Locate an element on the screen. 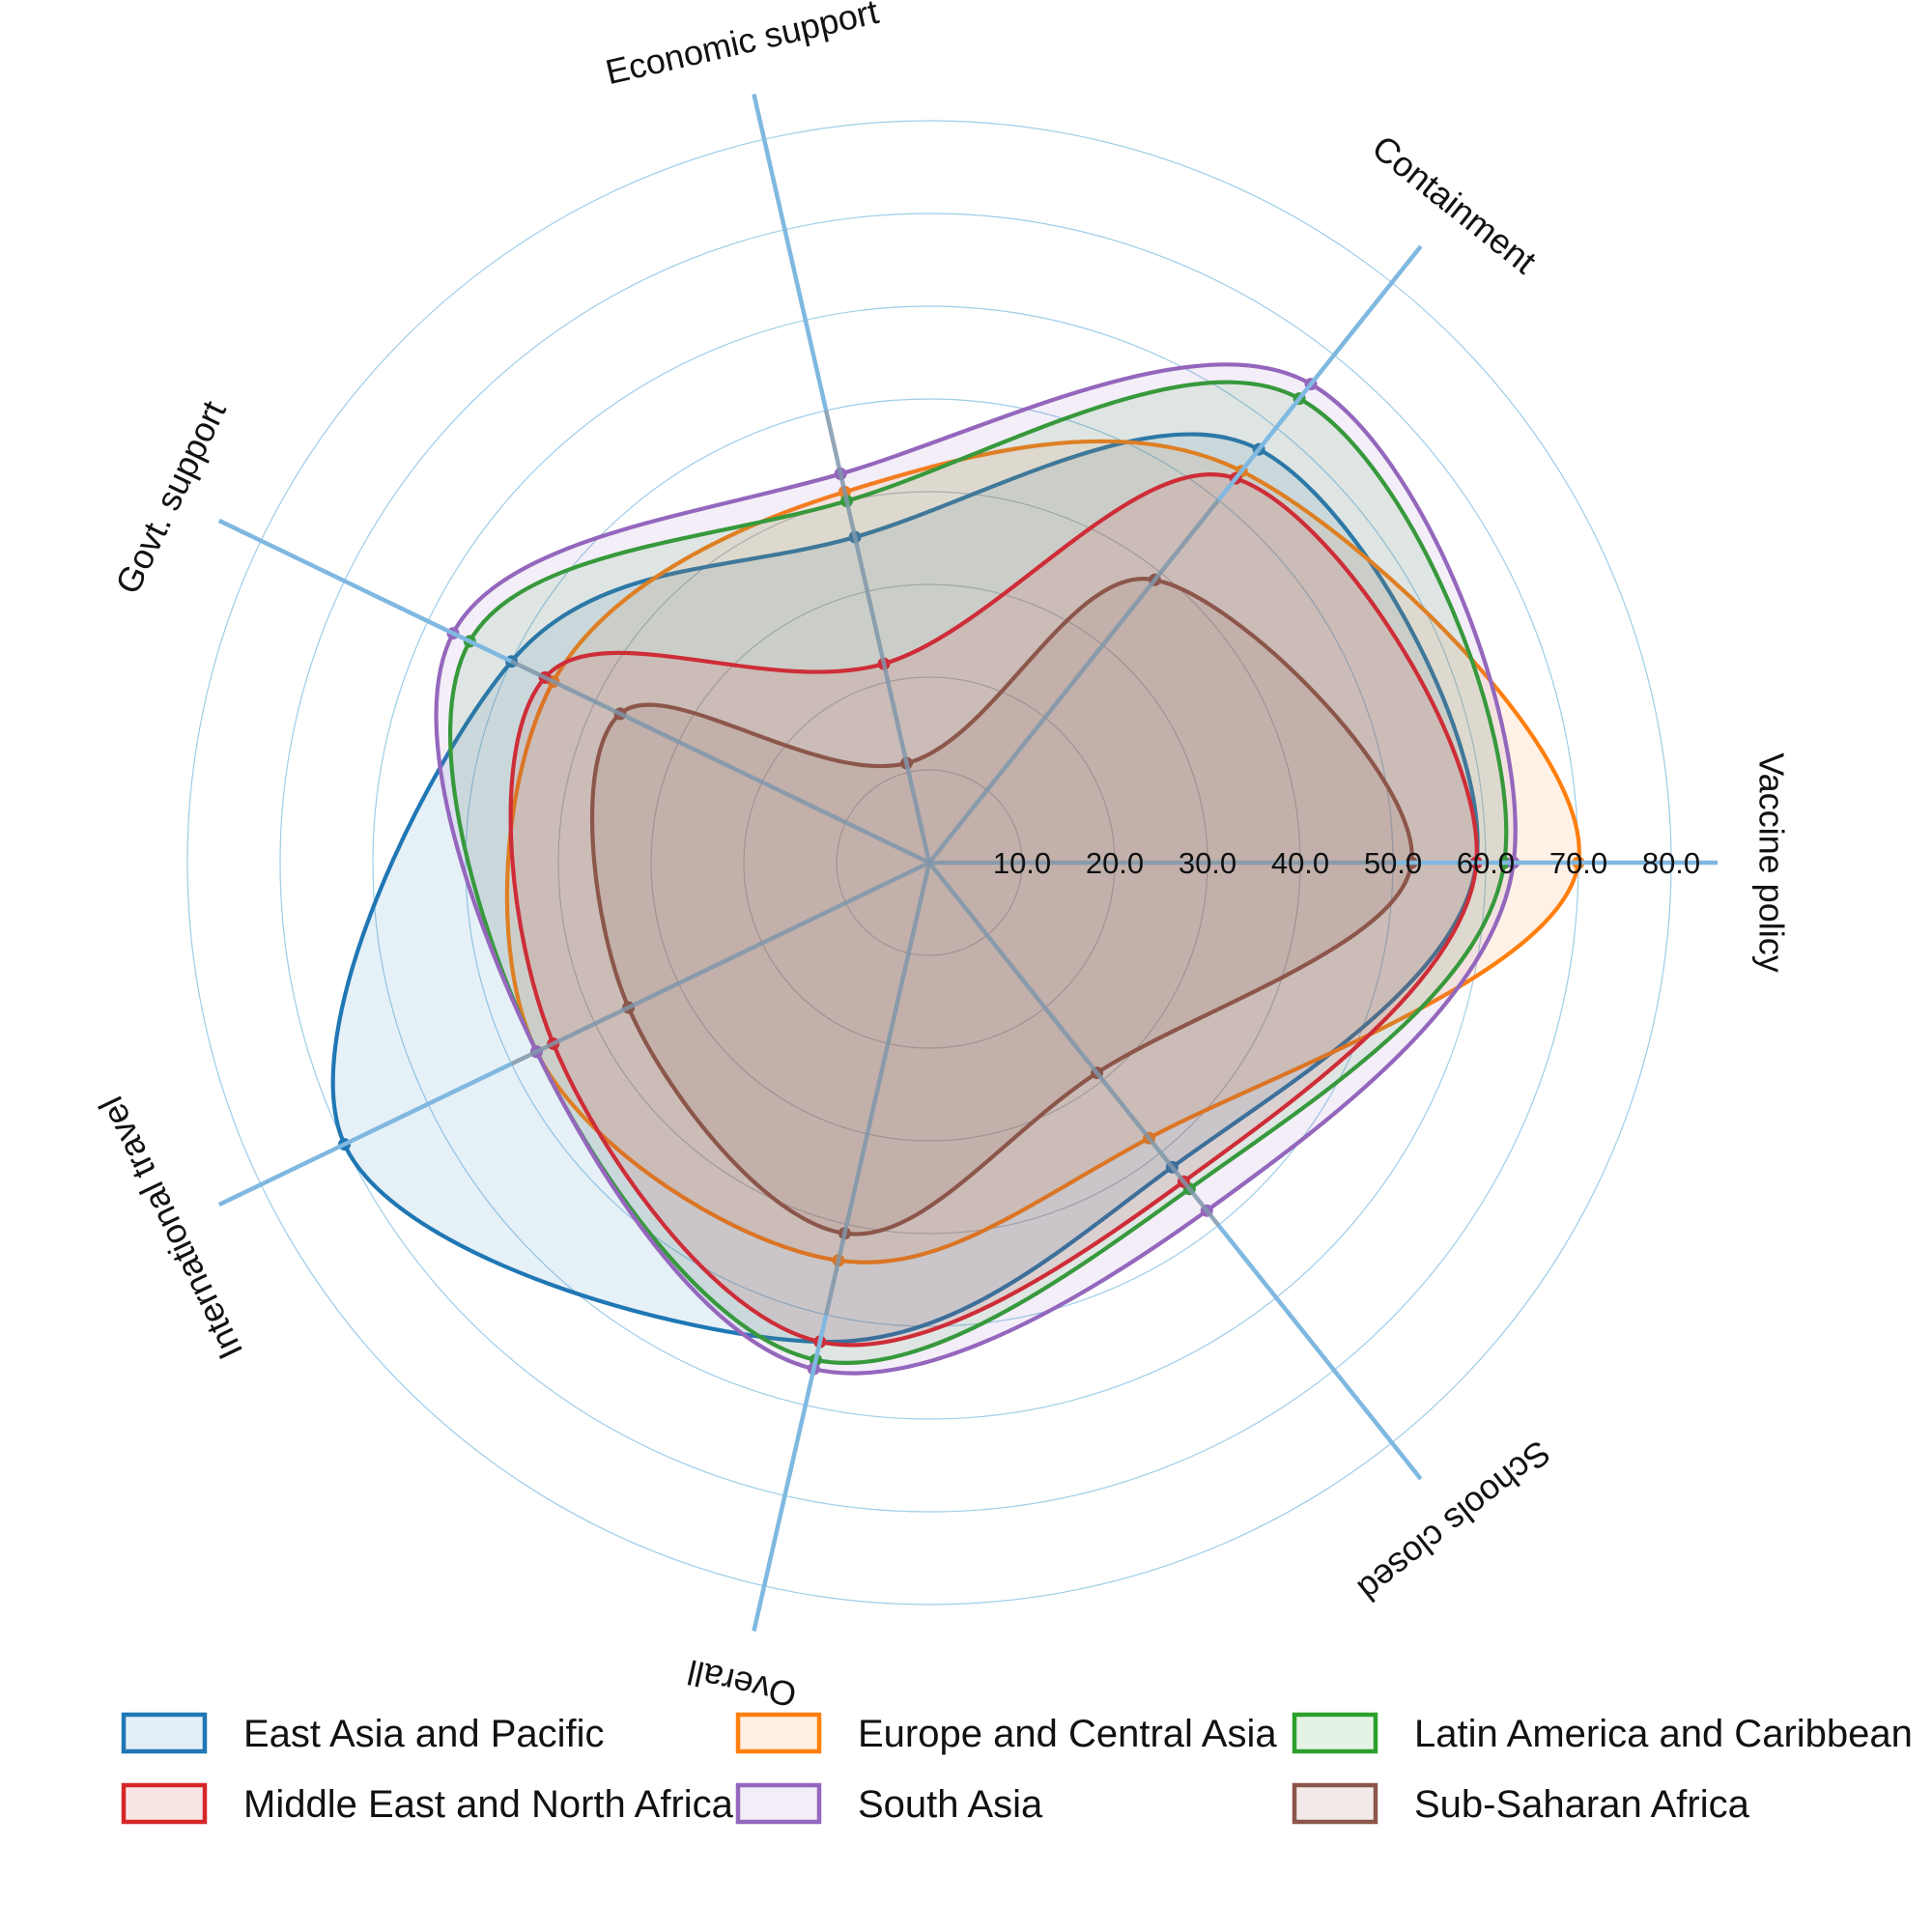 This screenshot has width=1932, height=1932. legend-label: East Asia and Pacific is located at coordinates (424, 1734).